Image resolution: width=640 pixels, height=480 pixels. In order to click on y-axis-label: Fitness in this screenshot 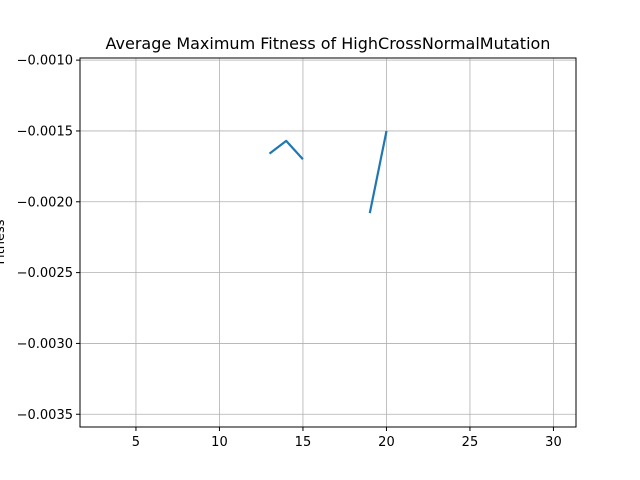, I will do `click(4, 241)`.